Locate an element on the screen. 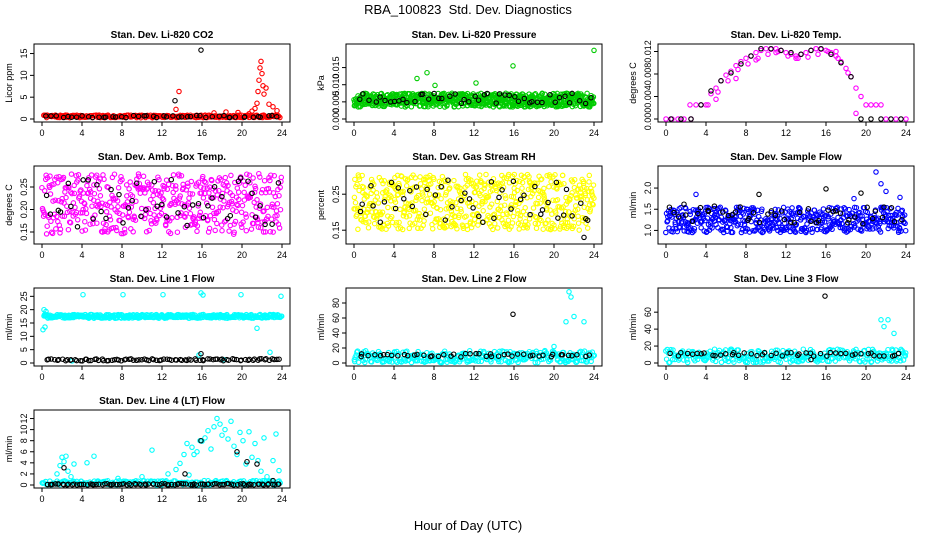 The height and width of the screenshot is (540, 936). y-tick-label: 0.25 is located at coordinates (24, 187).